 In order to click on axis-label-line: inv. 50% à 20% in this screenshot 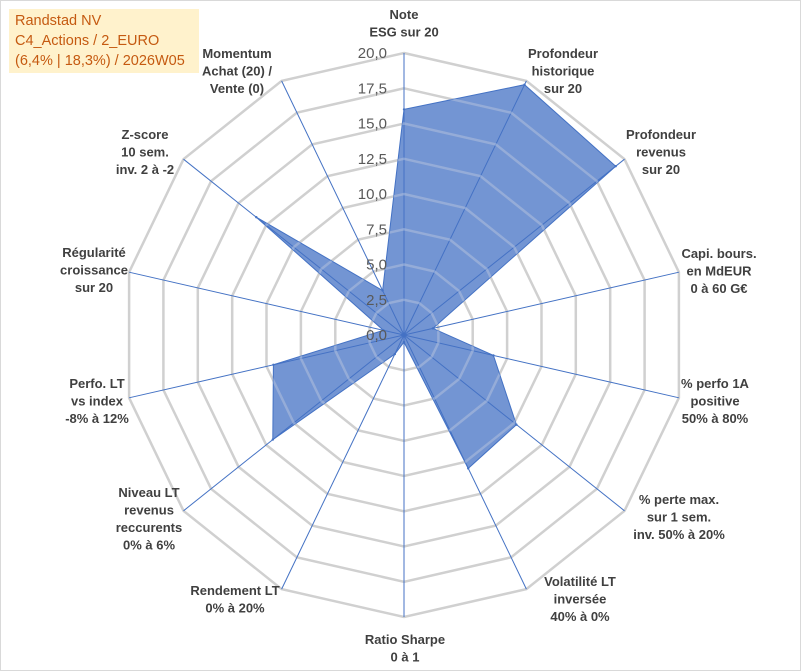, I will do `click(679, 534)`.